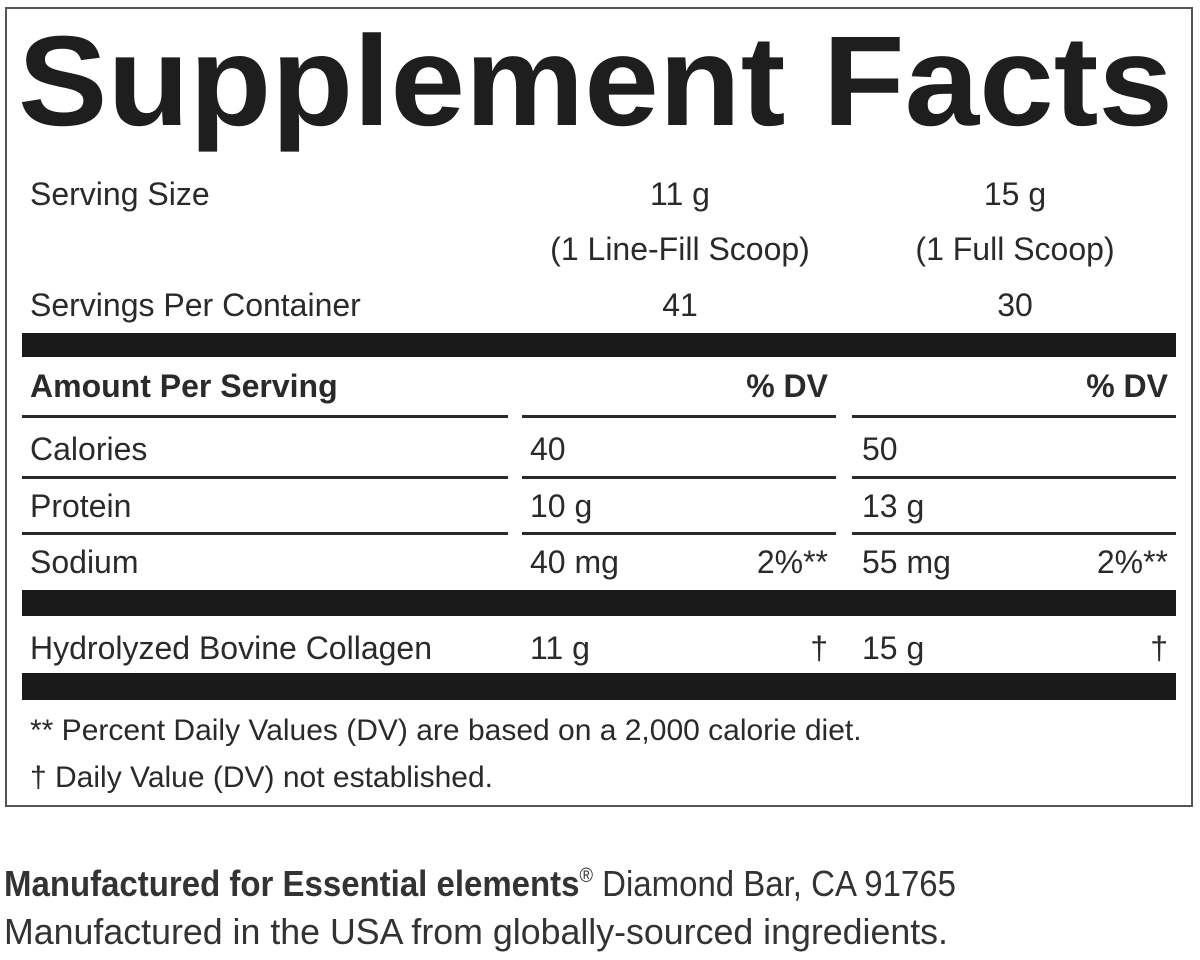  Describe the element at coordinates (680, 249) in the screenshot. I see `serving-unit: (1 Line-Fill Scoop)` at that location.